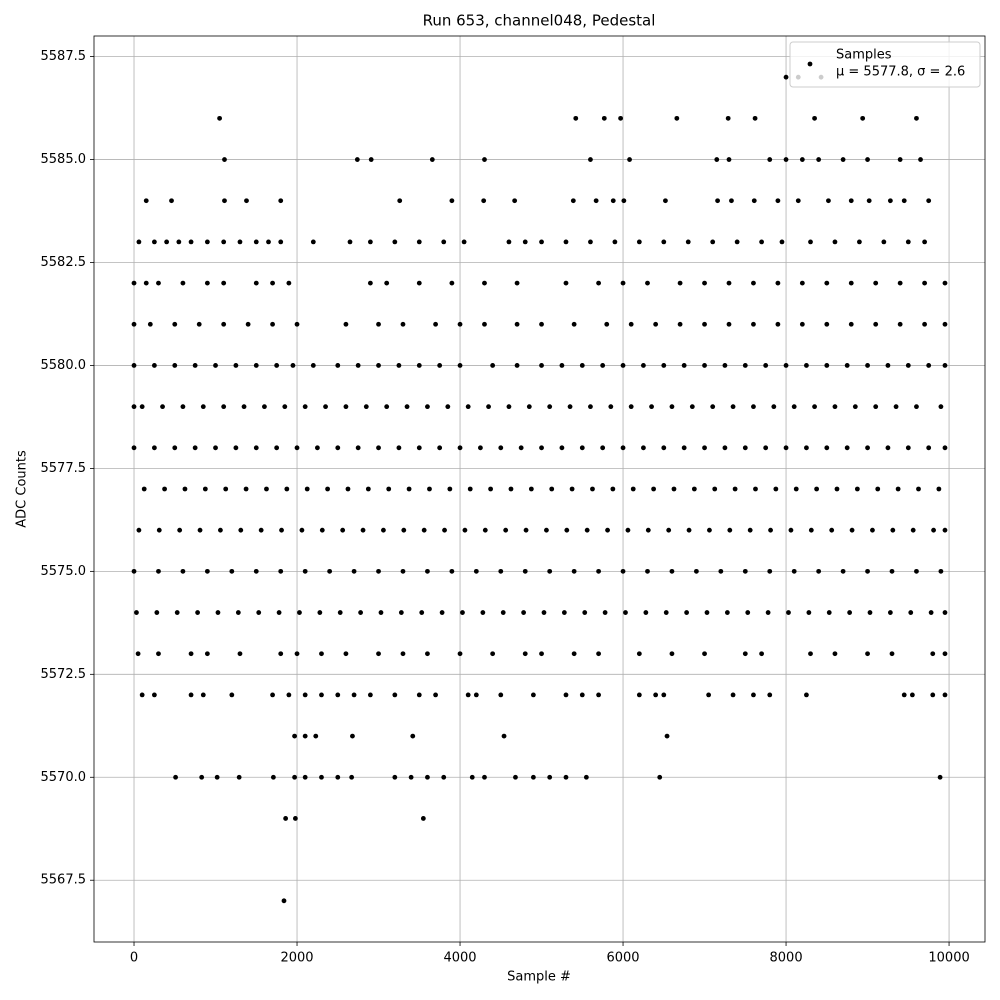  What do you see at coordinates (459, 958) in the screenshot?
I see `x-tick-label: 4000` at bounding box center [459, 958].